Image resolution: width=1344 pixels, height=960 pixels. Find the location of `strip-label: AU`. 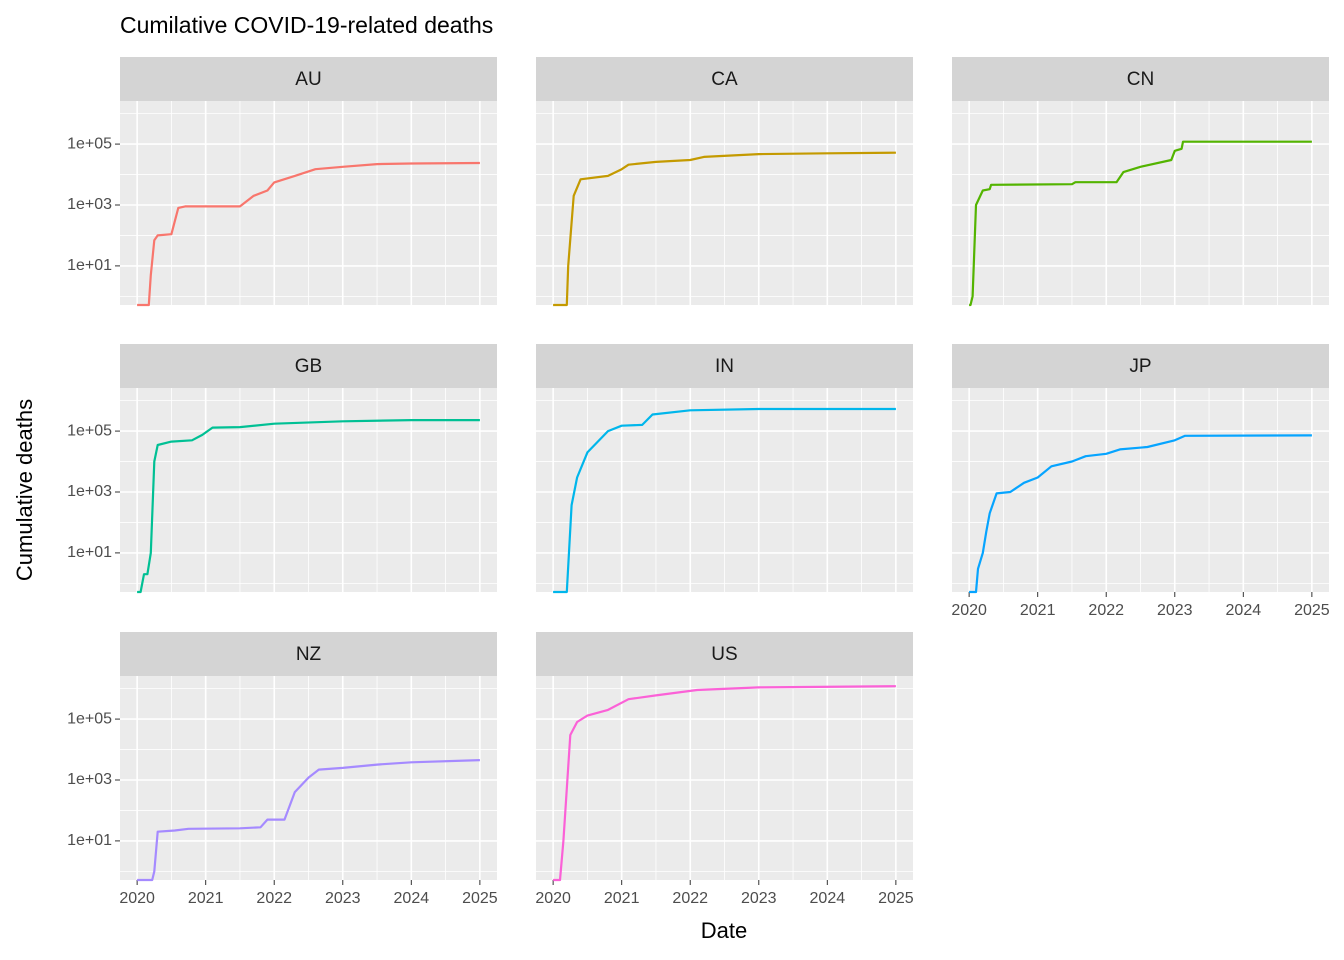

strip-label: AU is located at coordinates (308, 79).